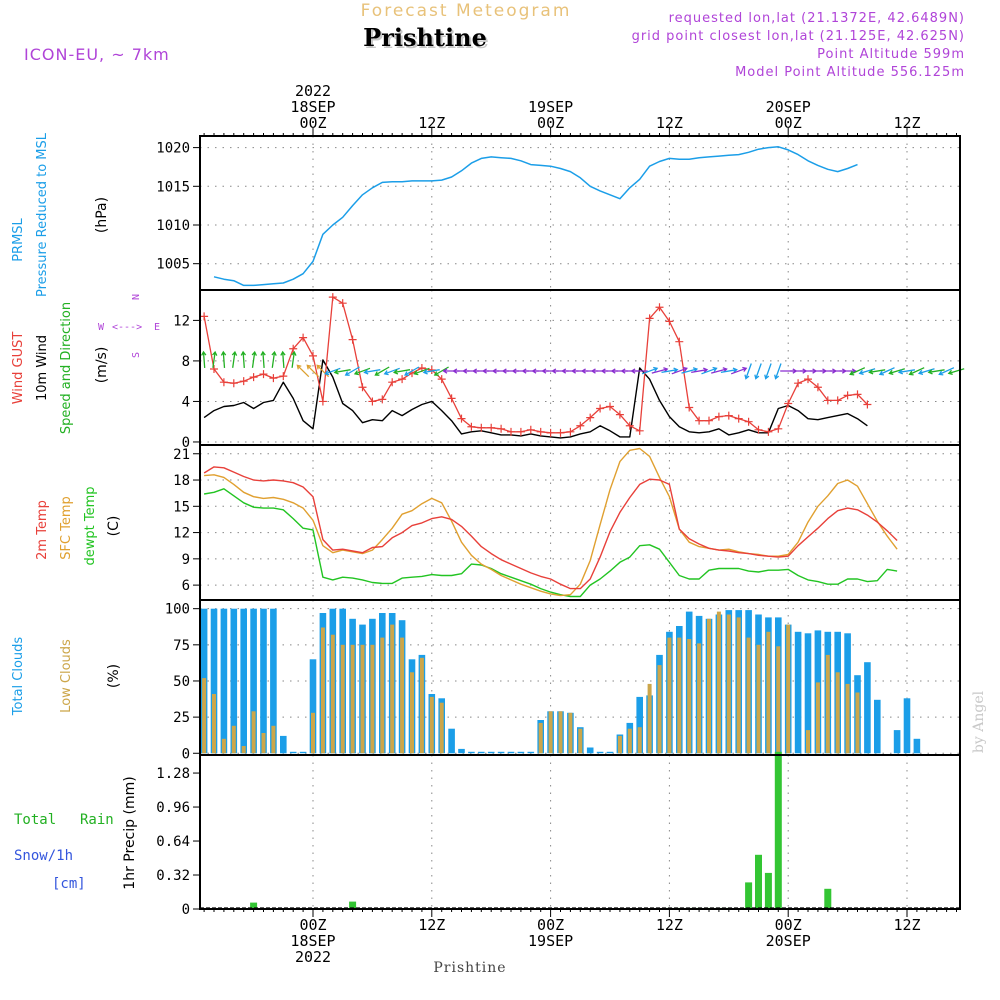 The width and height of the screenshot is (1000, 1000). Describe the element at coordinates (173, 774) in the screenshot. I see `precip-ytick-label: 1.28` at that location.